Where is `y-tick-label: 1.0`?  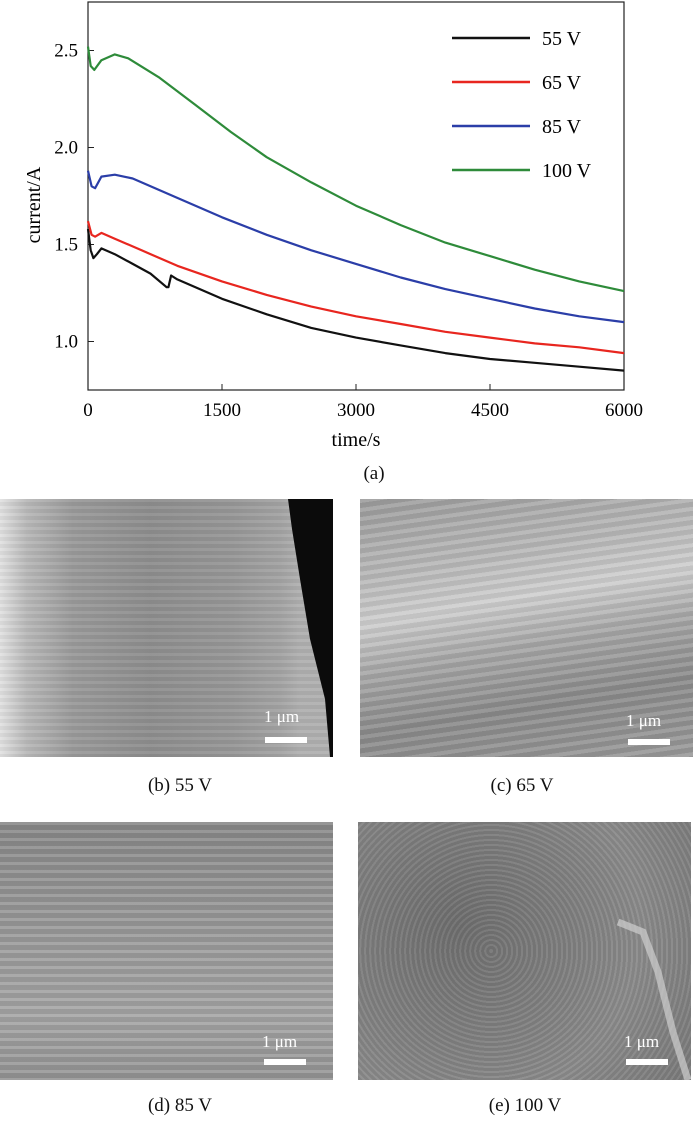 y-tick-label: 1.0 is located at coordinates (66, 342).